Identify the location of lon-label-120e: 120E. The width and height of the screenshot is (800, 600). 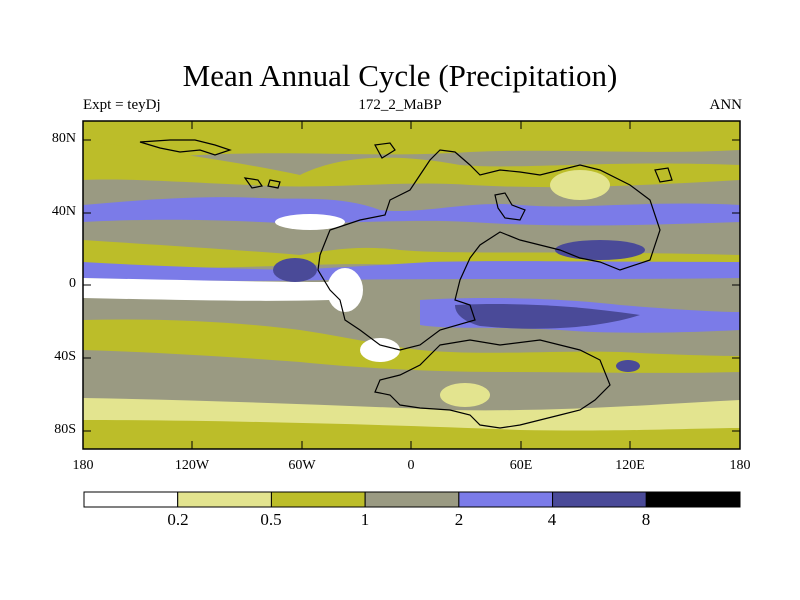
(630, 465).